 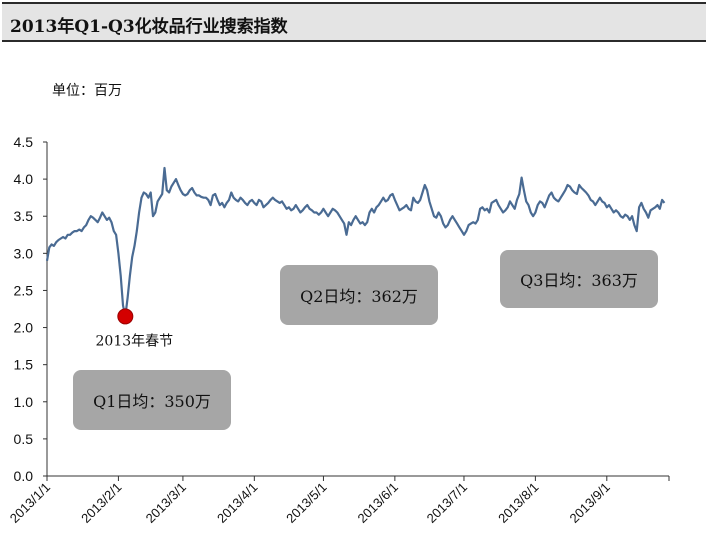 What do you see at coordinates (125, 316) in the screenshot?
I see `spring-festival-marker` at bounding box center [125, 316].